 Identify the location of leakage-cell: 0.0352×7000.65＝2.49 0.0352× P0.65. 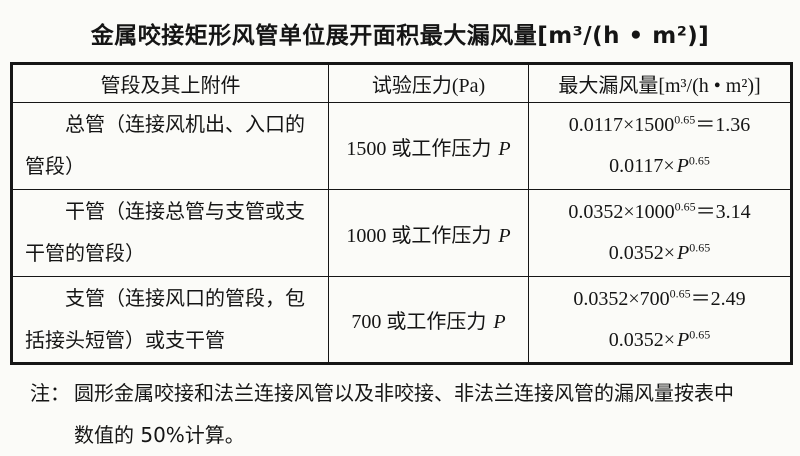
(660, 320).